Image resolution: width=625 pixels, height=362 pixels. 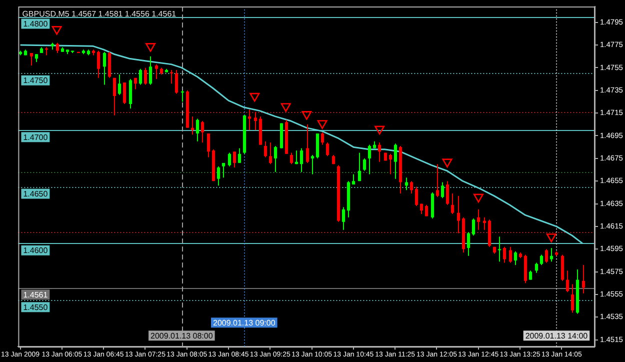 I want to click on ref-line-label: 1.4800, so click(x=35, y=23).